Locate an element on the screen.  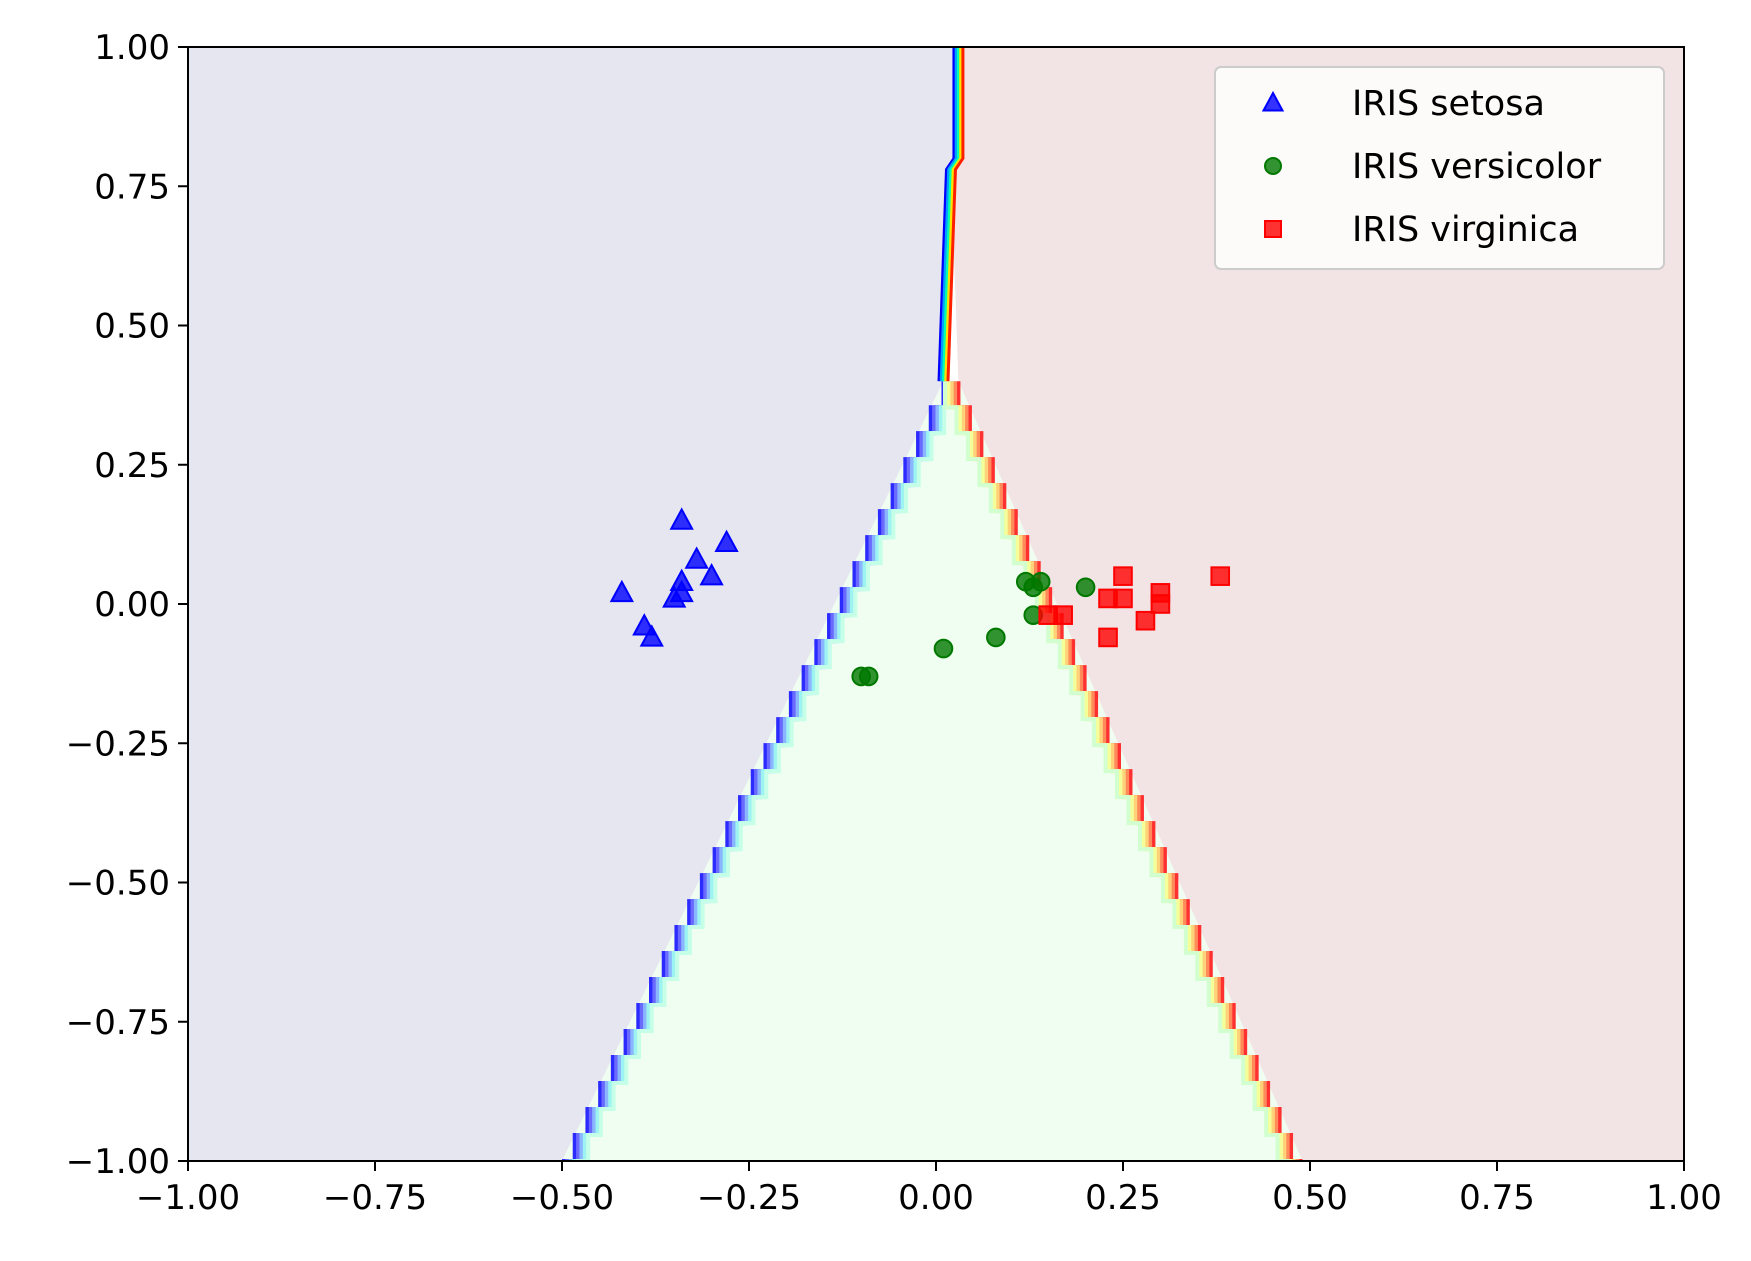
legend-marker-square is located at coordinates (1273, 229).